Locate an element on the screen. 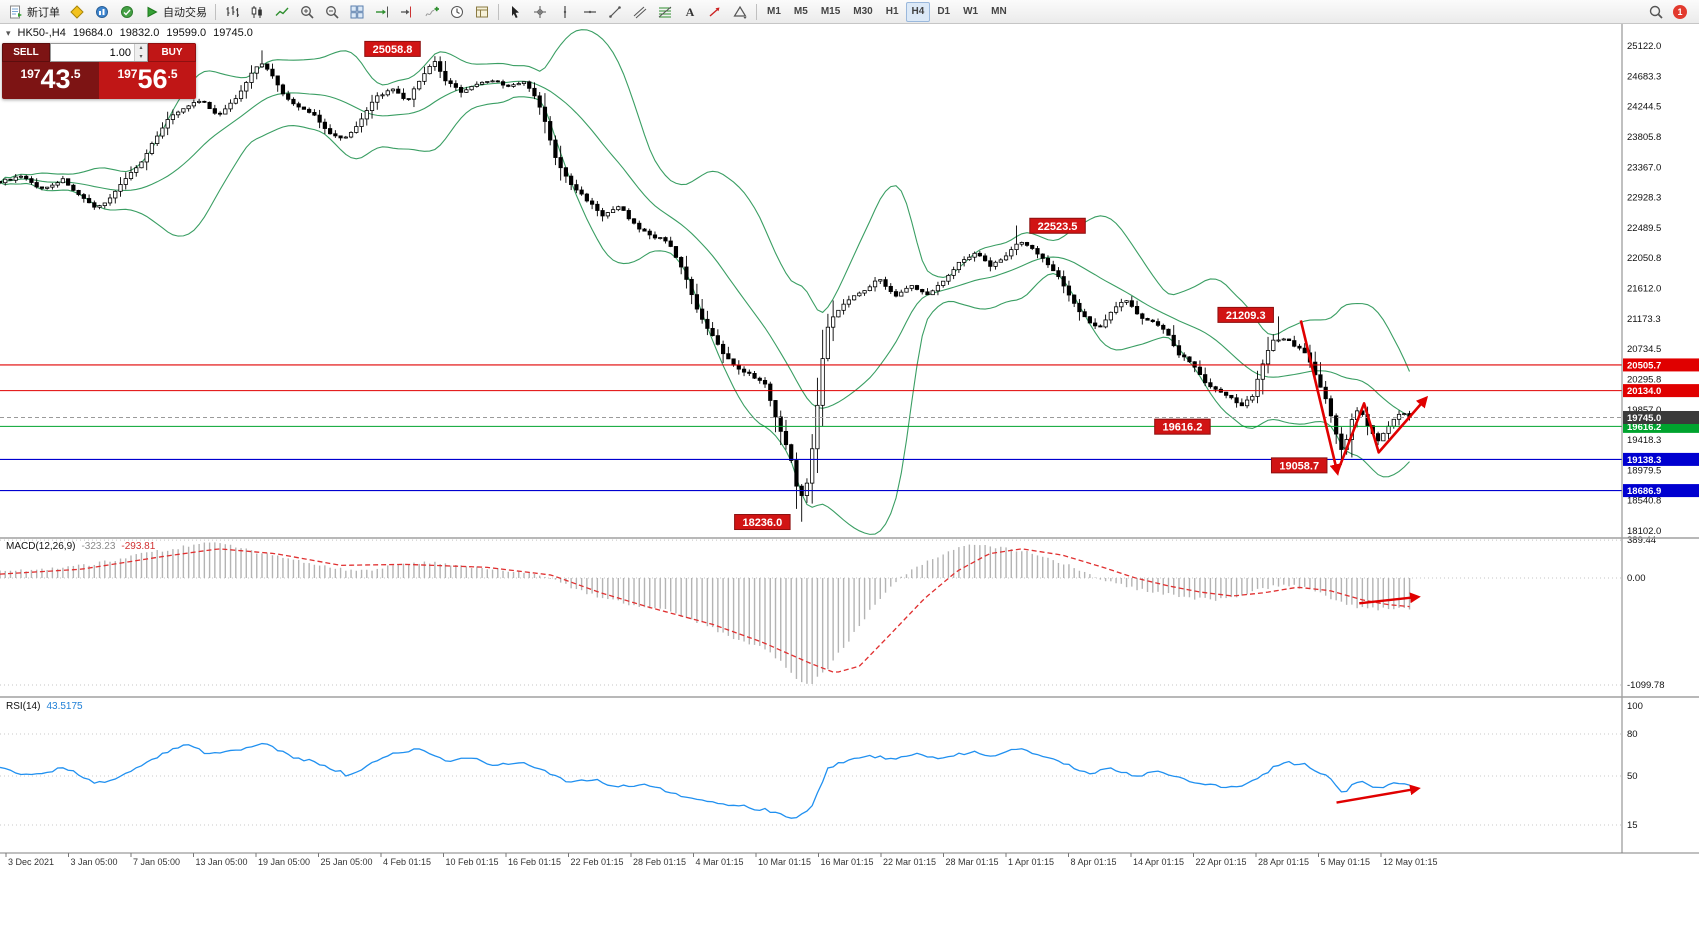 Image resolution: width=1699 pixels, height=942 pixels. templates-icon is located at coordinates (482, 12).